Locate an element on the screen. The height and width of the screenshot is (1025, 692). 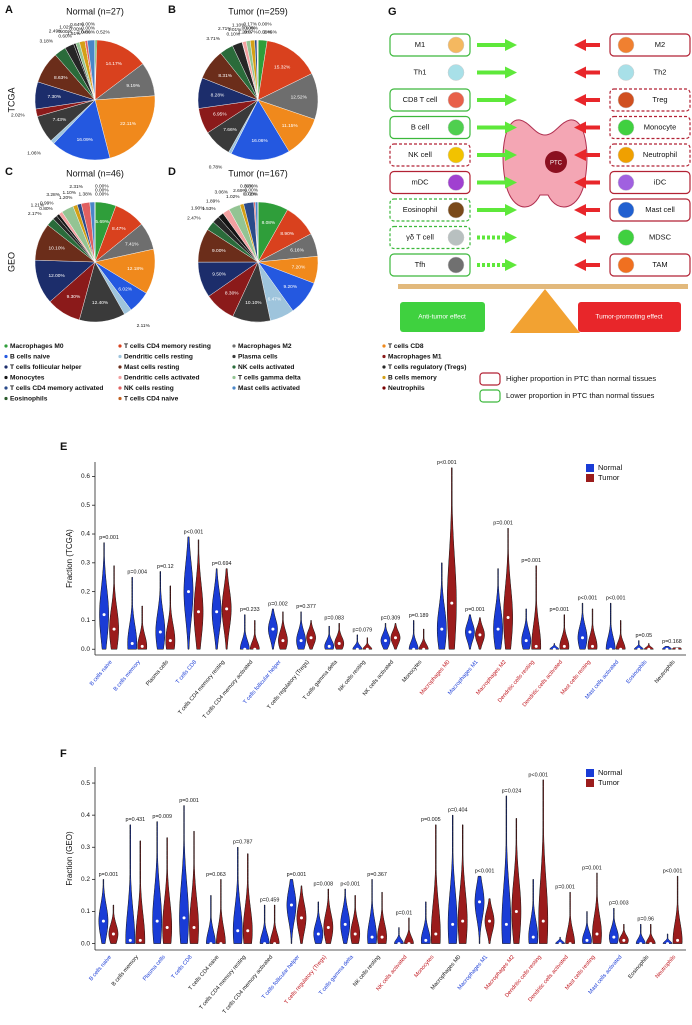
node-label: γδ T cell is located at coordinates (420, 236).